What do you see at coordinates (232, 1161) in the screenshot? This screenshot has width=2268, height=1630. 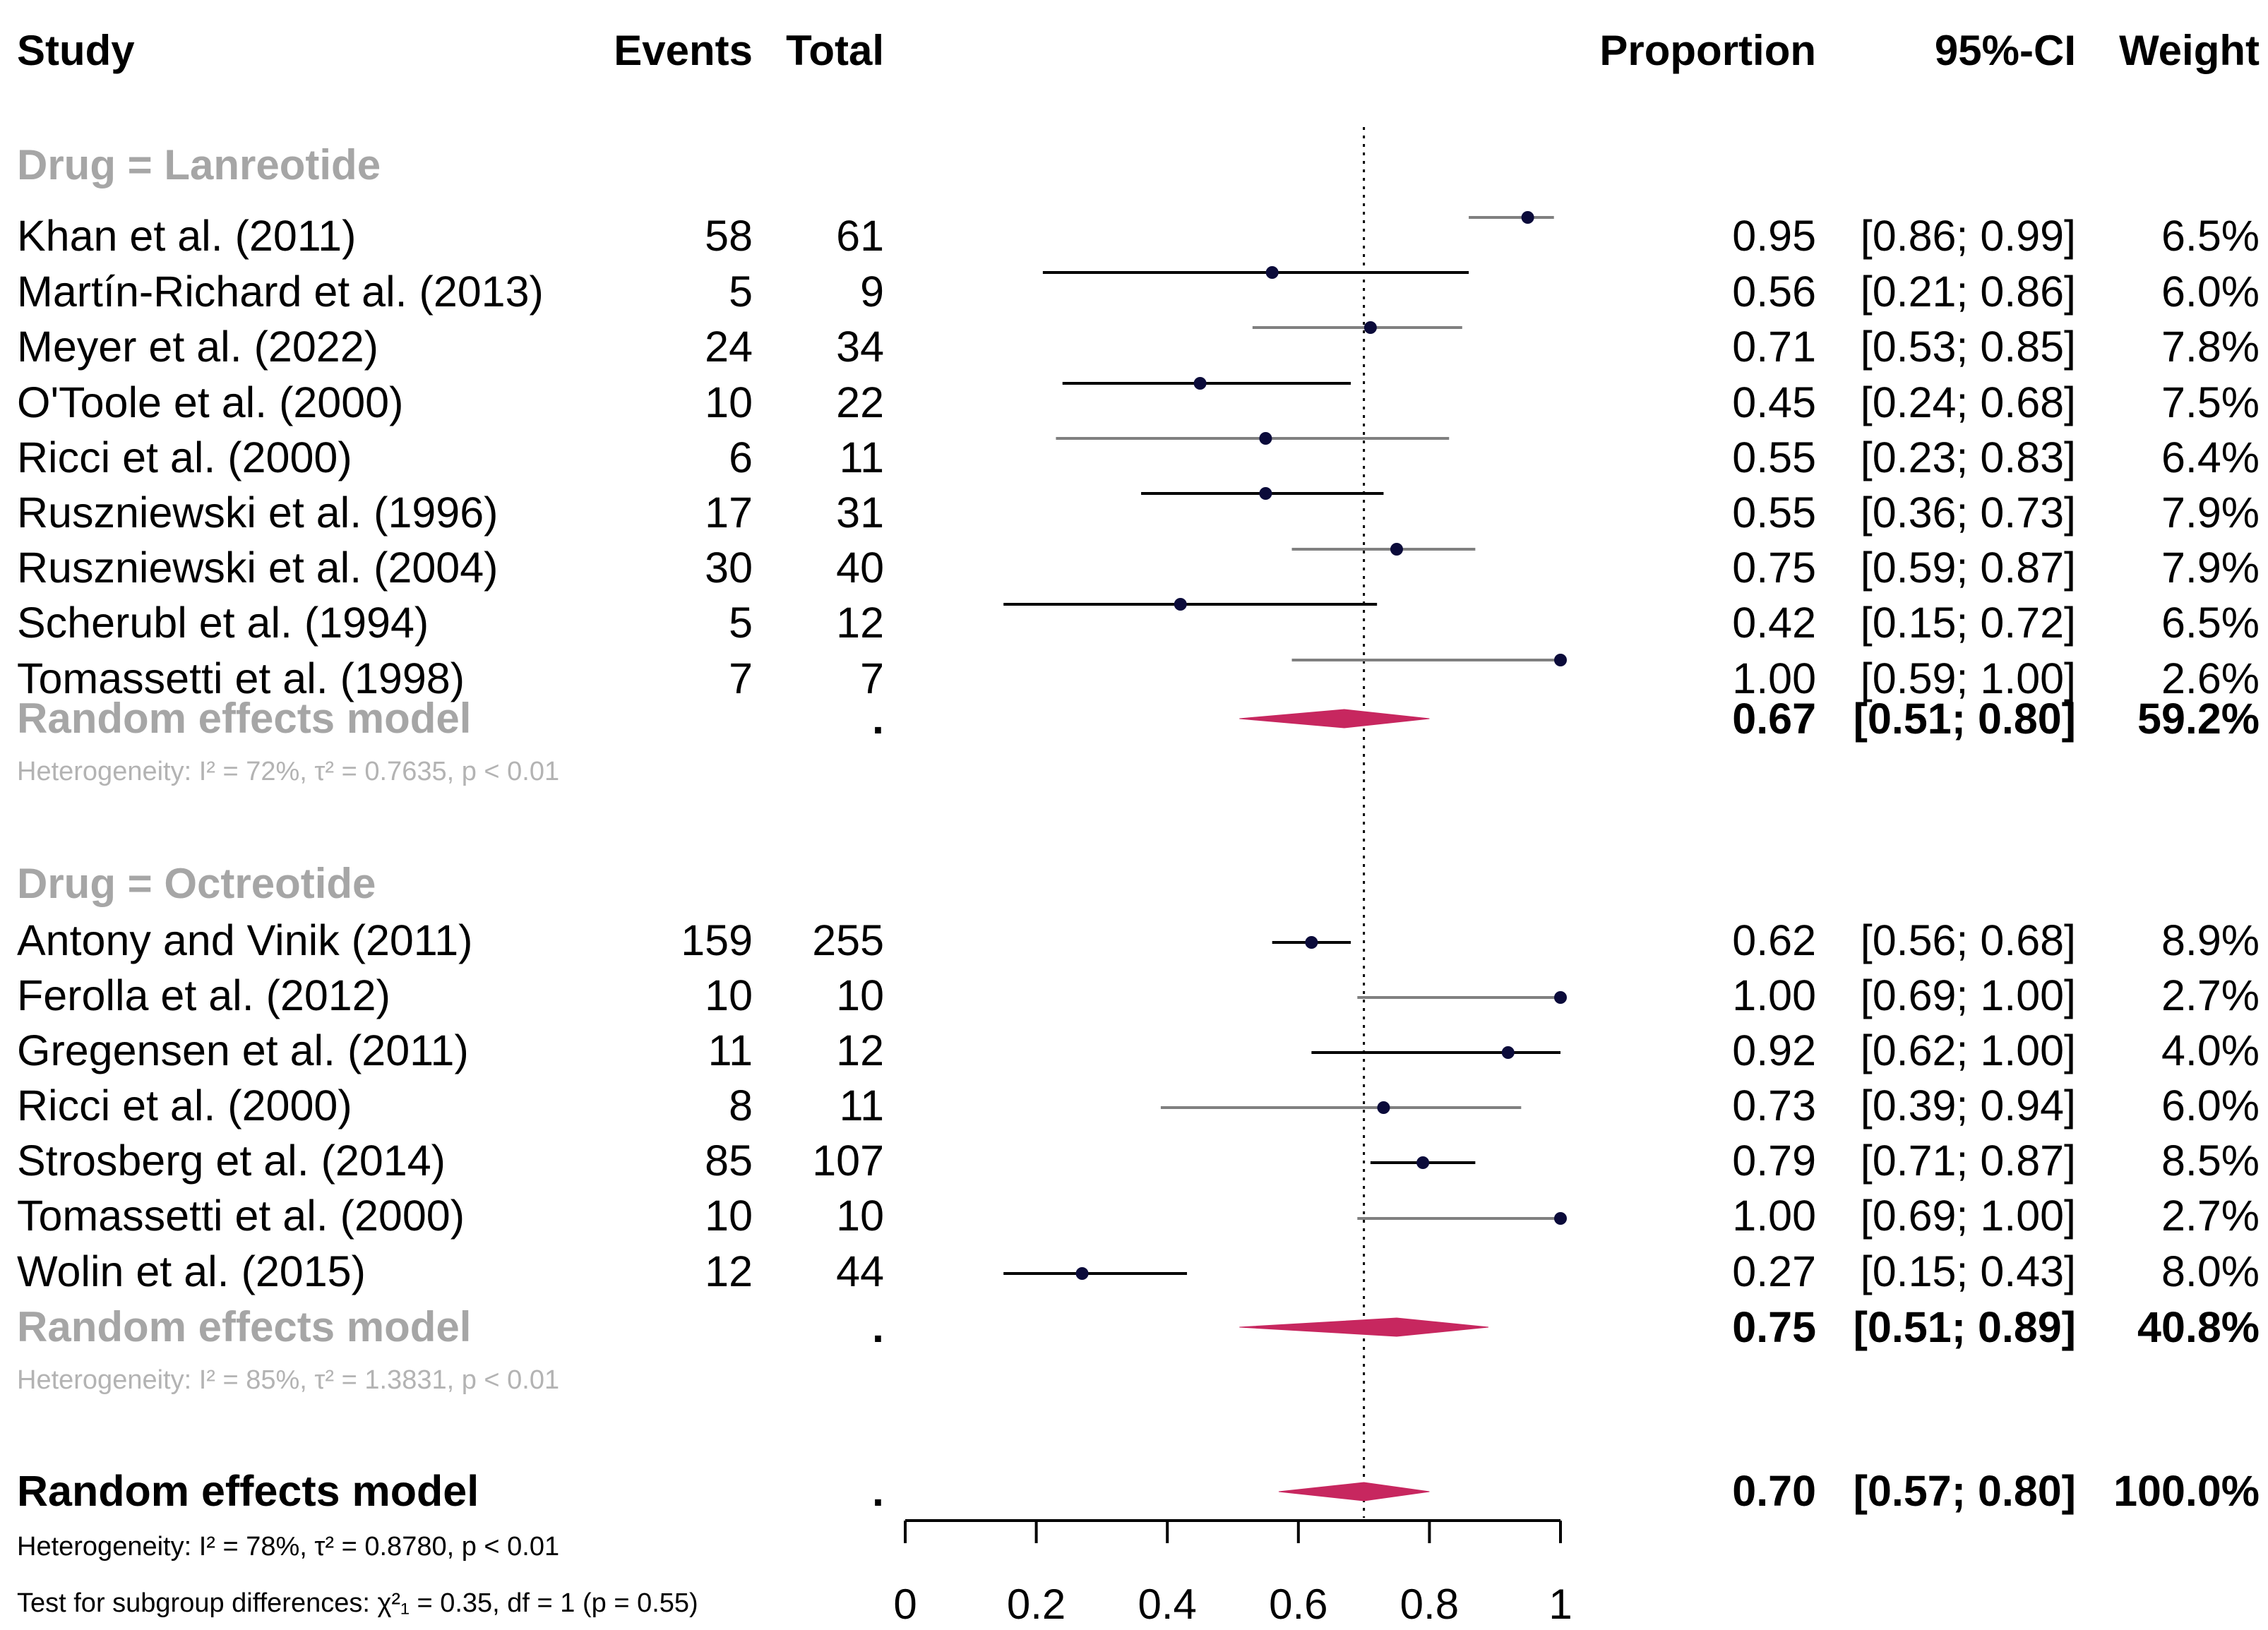 I see `study-name: Strosberg et al. (2014)` at bounding box center [232, 1161].